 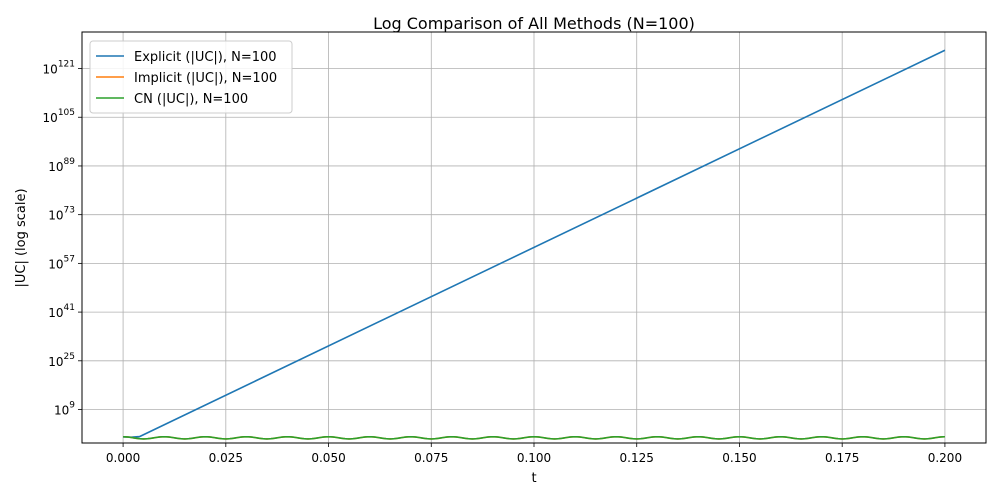 I want to click on y-tick-label: 1057, so click(x=61, y=262).